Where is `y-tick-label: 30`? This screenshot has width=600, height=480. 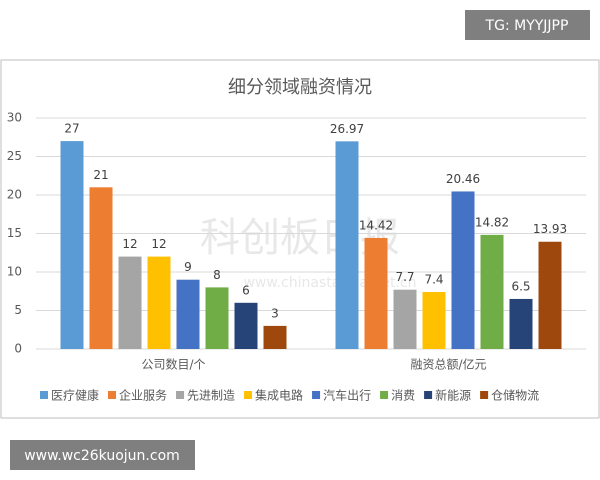 y-tick-label: 30 is located at coordinates (14, 118).